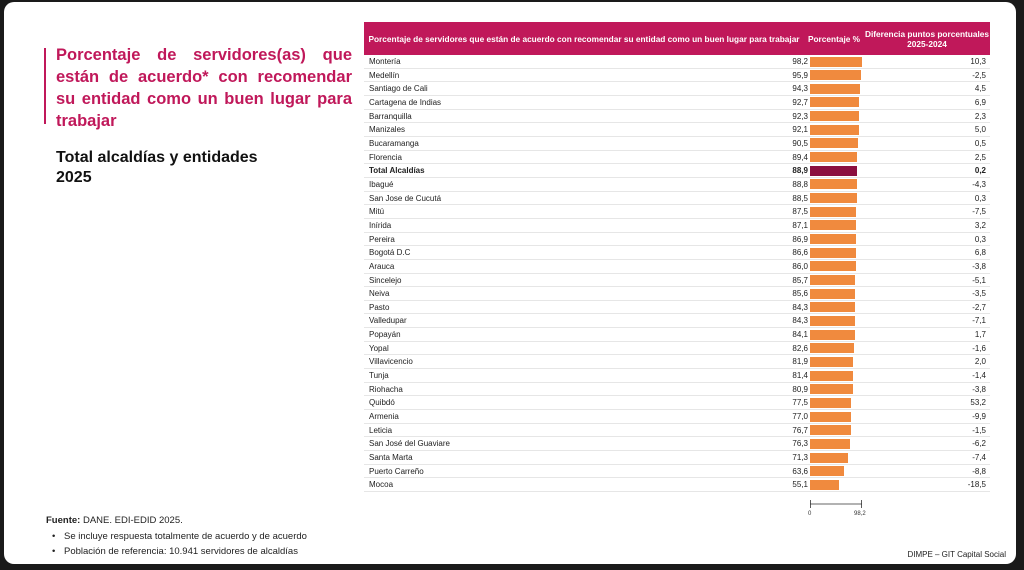 The height and width of the screenshot is (570, 1024). I want to click on row-entity-name: Yopal, so click(379, 348).